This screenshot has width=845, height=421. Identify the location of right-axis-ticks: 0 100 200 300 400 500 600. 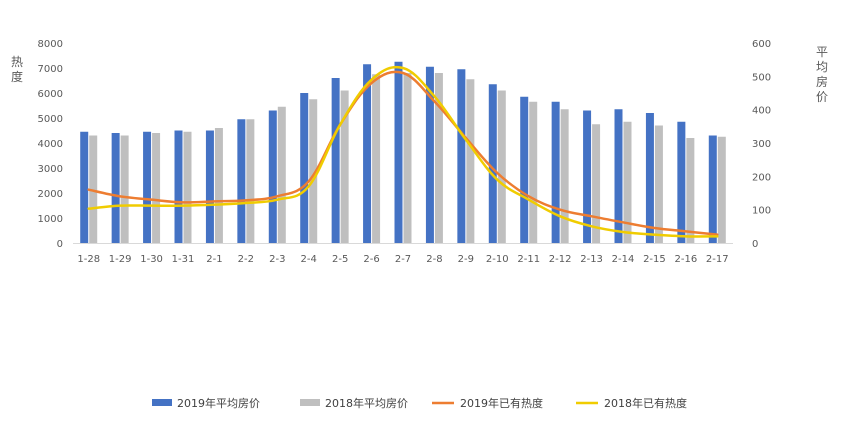
(761, 144).